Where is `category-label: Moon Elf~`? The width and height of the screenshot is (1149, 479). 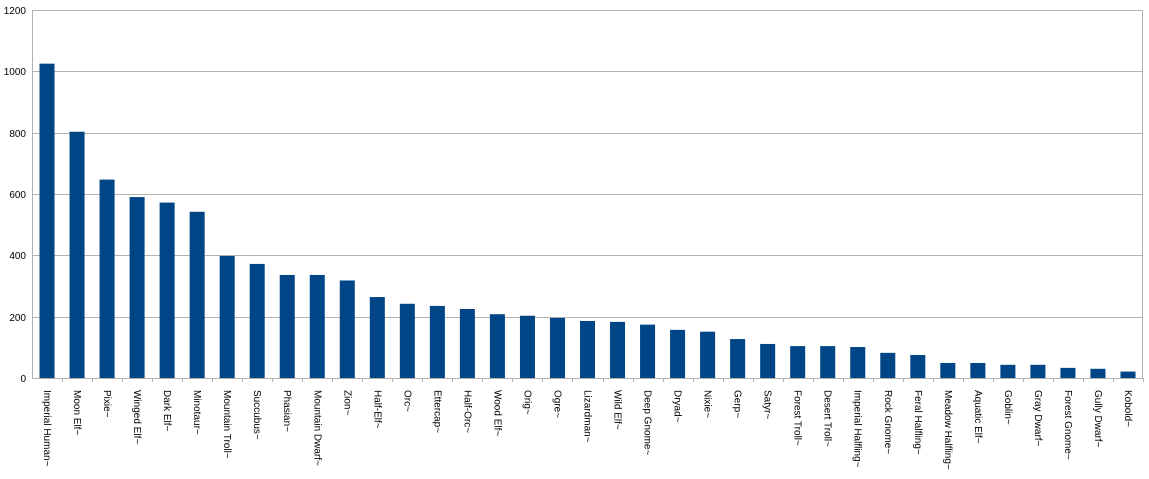 category-label: Moon Elf~ is located at coordinates (76, 412).